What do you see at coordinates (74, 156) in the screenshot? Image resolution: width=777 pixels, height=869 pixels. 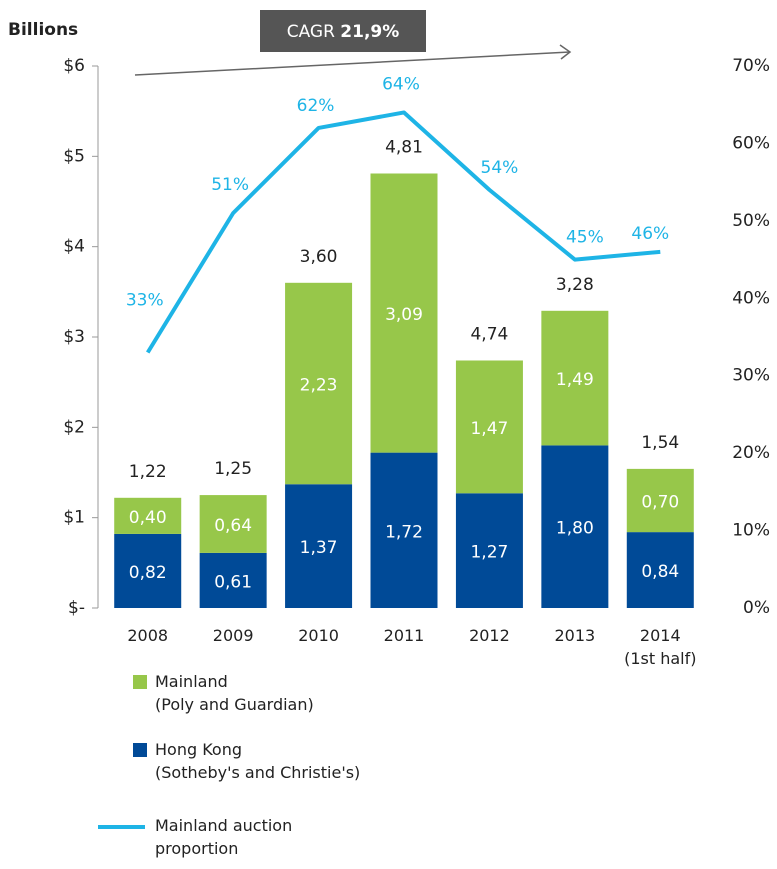 I see `y-tick-label: $5` at bounding box center [74, 156].